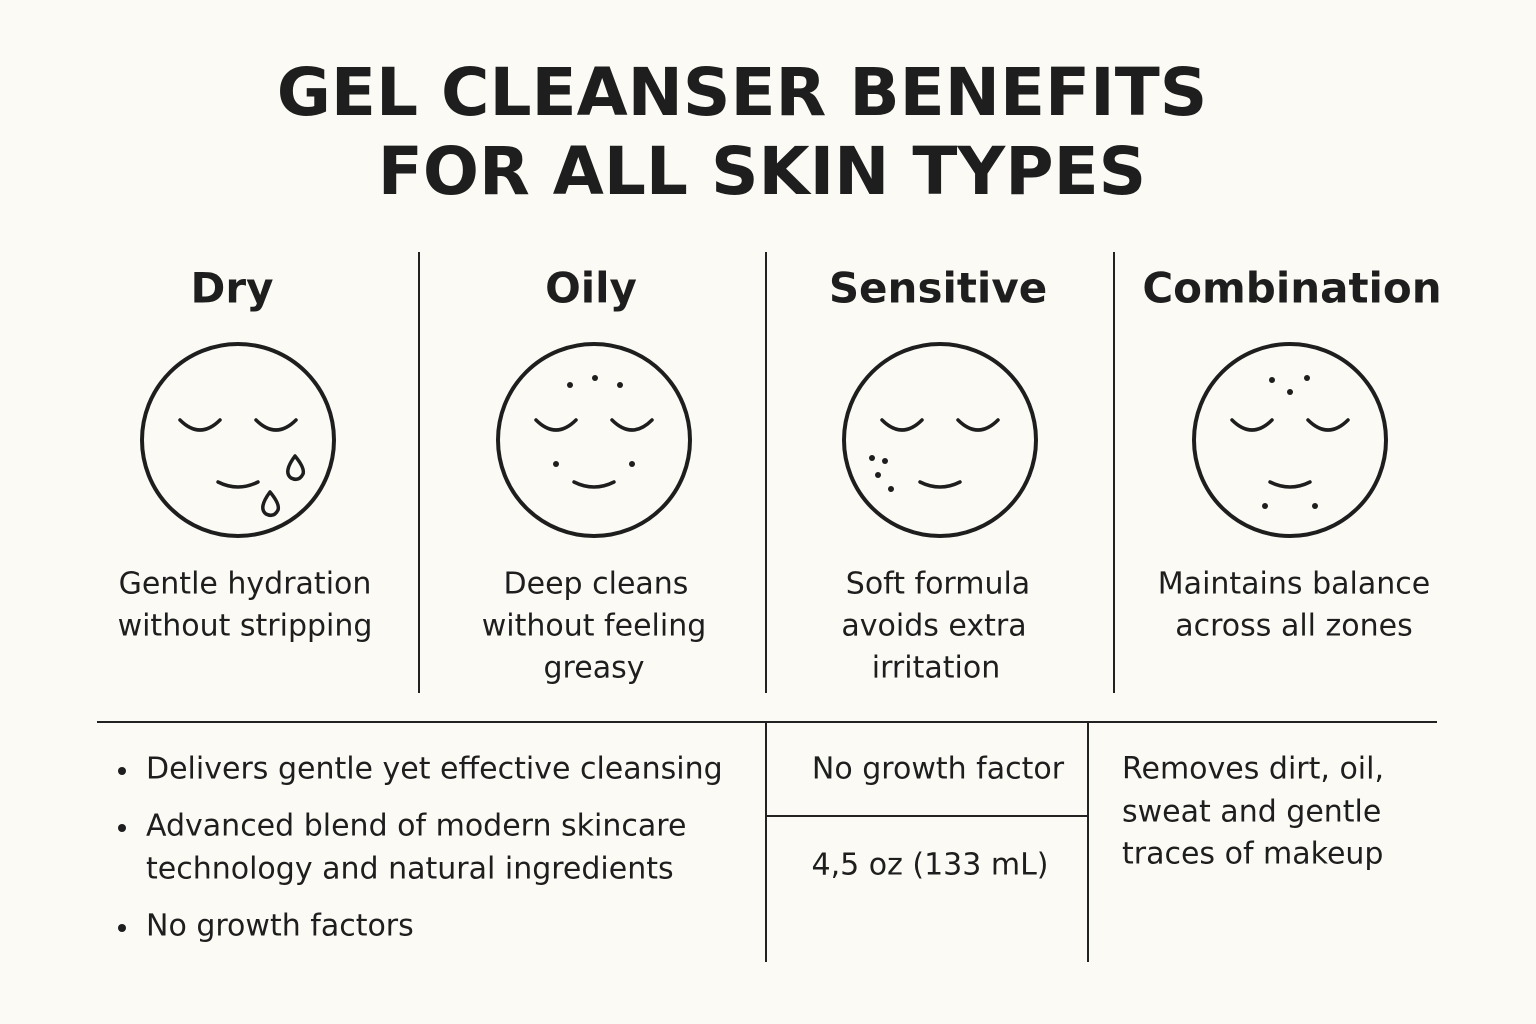 The width and height of the screenshot is (1536, 1024). I want to click on description-line: Deep cleans, so click(596, 584).